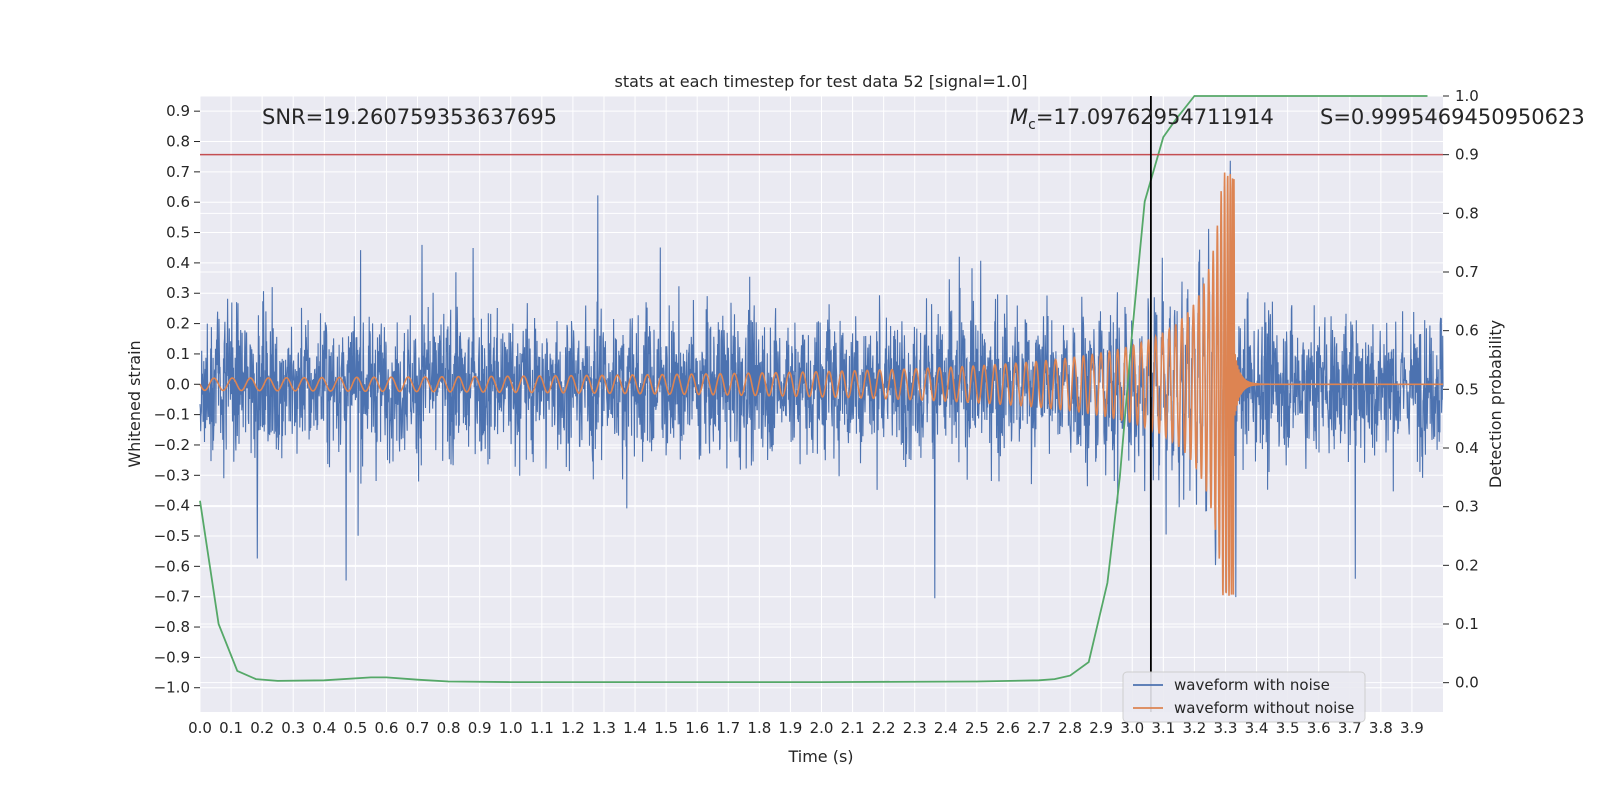  What do you see at coordinates (884, 728) in the screenshot?
I see `x-tick-label: 2.2` at bounding box center [884, 728].